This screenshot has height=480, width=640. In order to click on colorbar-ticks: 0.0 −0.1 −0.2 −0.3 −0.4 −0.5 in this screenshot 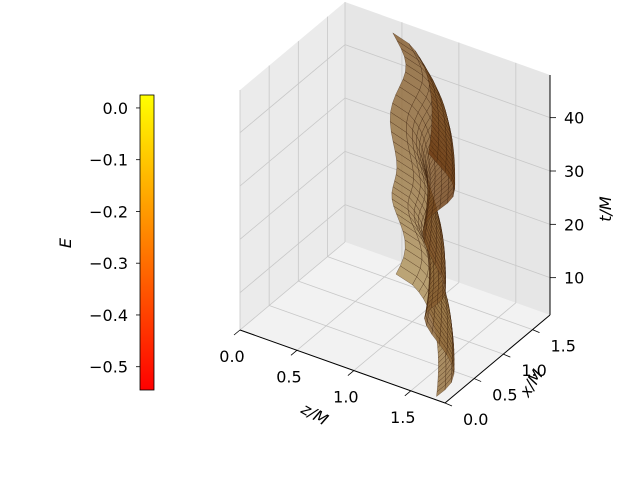, I will do `click(114, 238)`.